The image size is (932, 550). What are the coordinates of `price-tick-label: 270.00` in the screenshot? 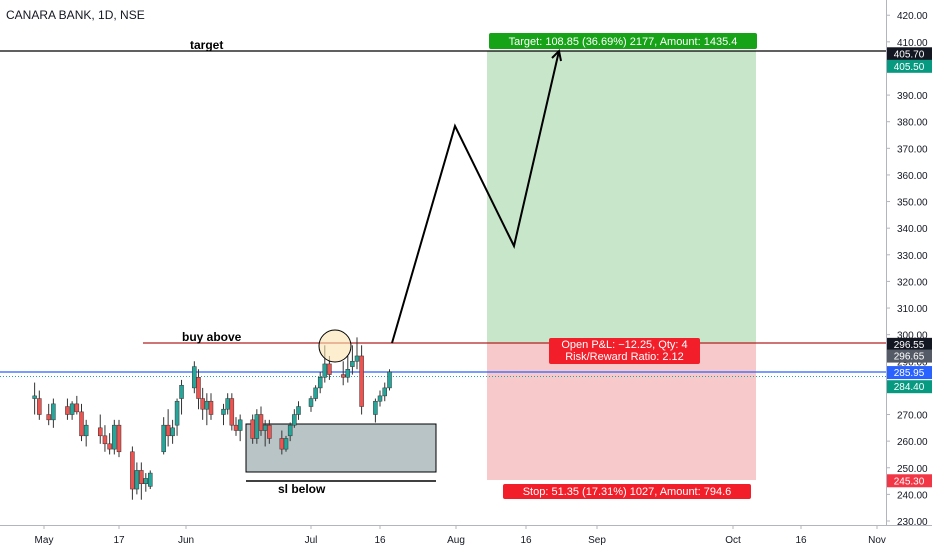 It's located at (912, 416).